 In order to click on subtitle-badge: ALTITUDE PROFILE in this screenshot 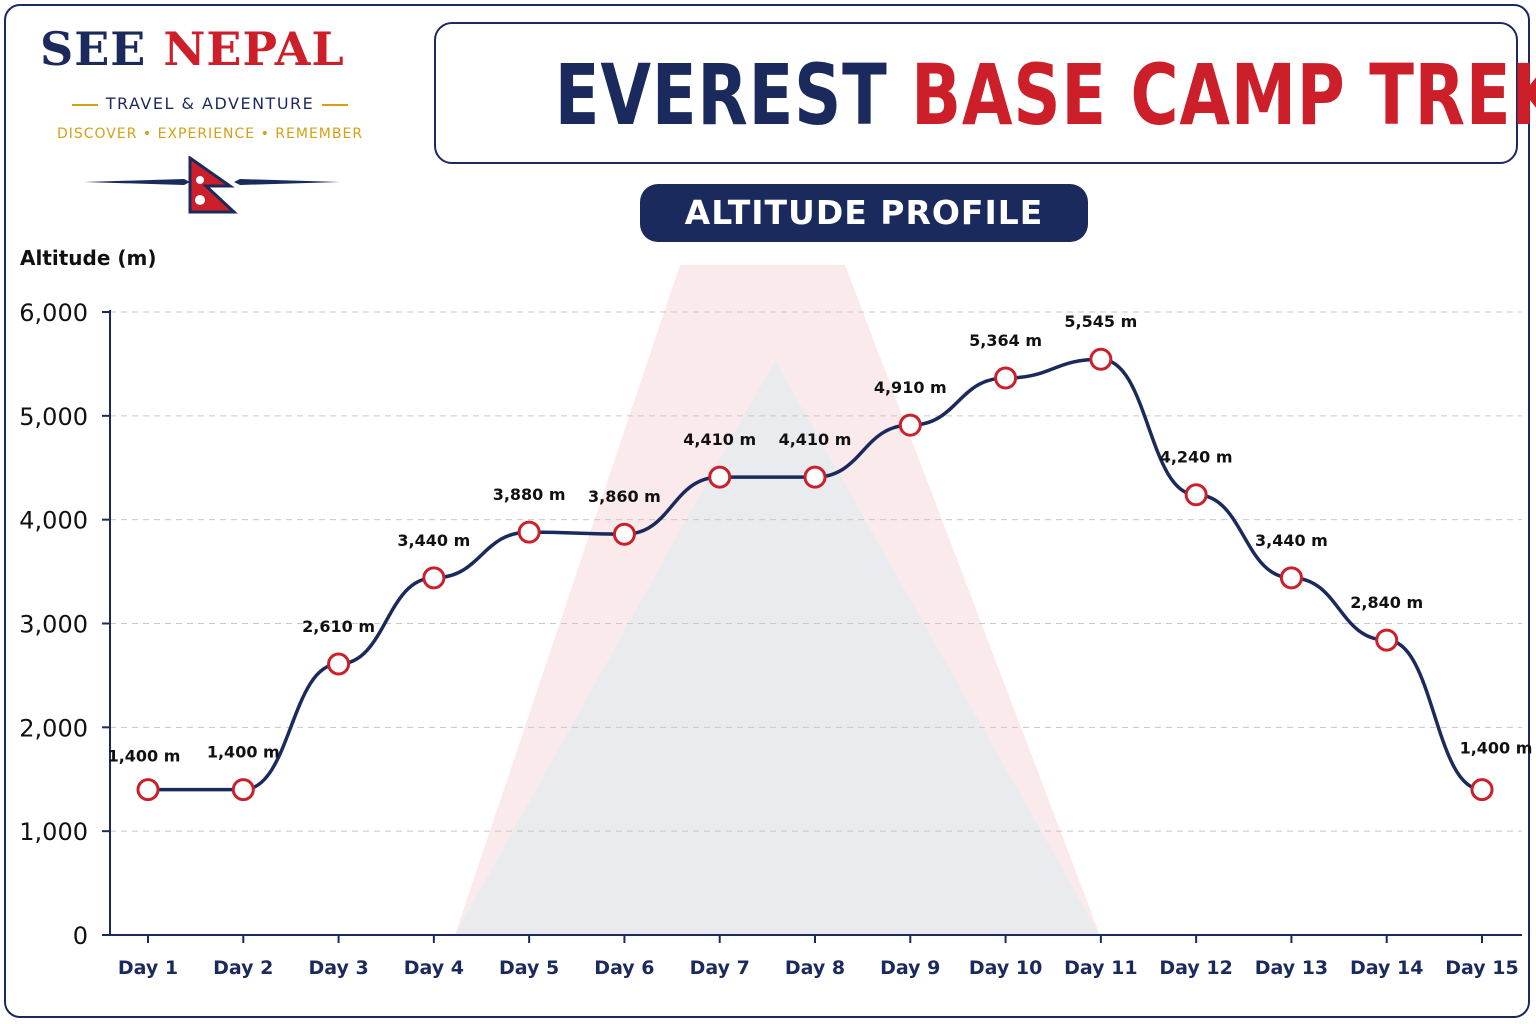, I will do `click(864, 213)`.